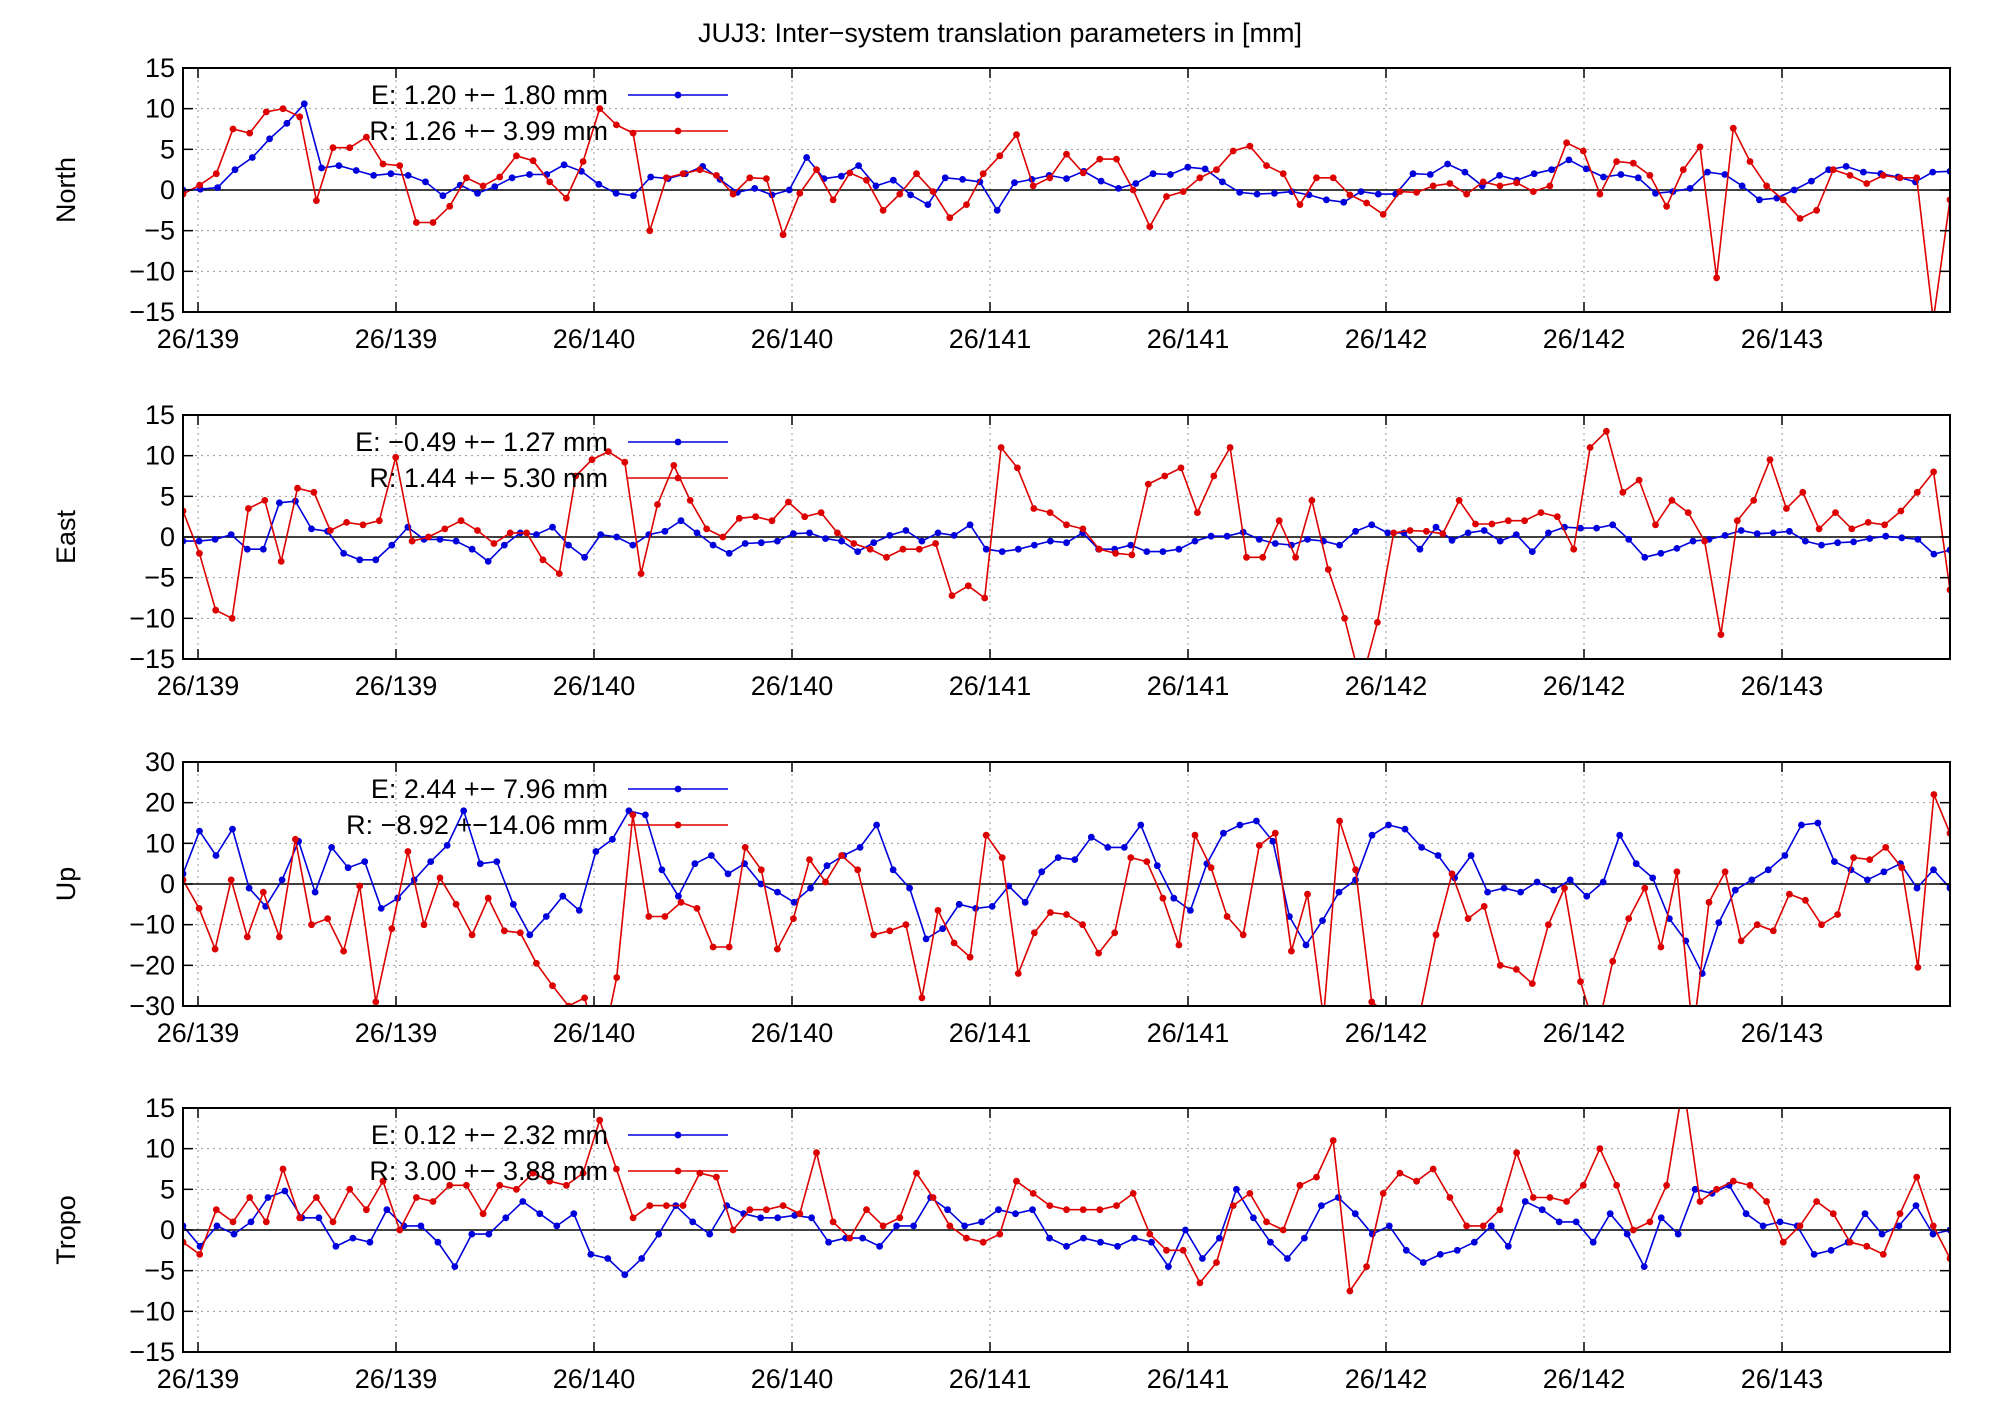 This screenshot has height=1405, width=2000. What do you see at coordinates (1066, 1201) in the screenshot?
I see `panel-data` at bounding box center [1066, 1201].